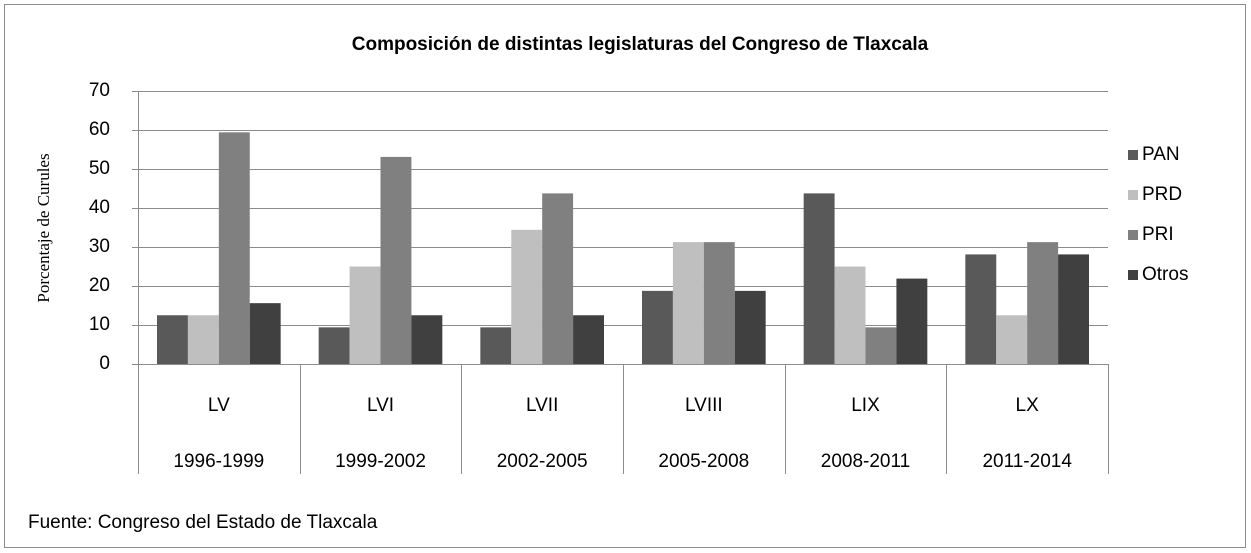 The width and height of the screenshot is (1251, 553). I want to click on x-tick-label: LIX, so click(865, 405).